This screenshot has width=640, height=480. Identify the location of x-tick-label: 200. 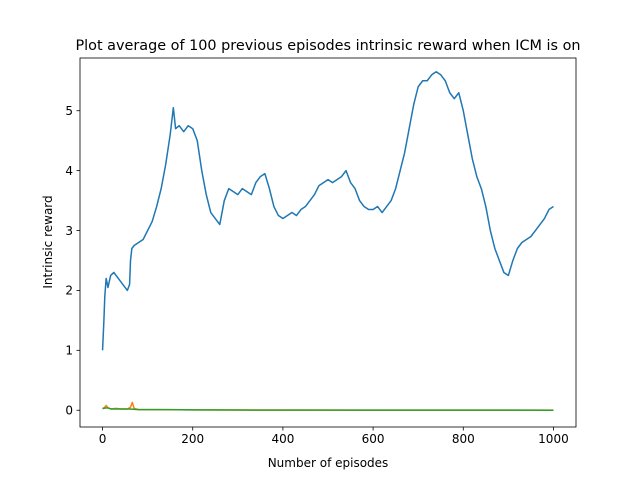
(192, 439).